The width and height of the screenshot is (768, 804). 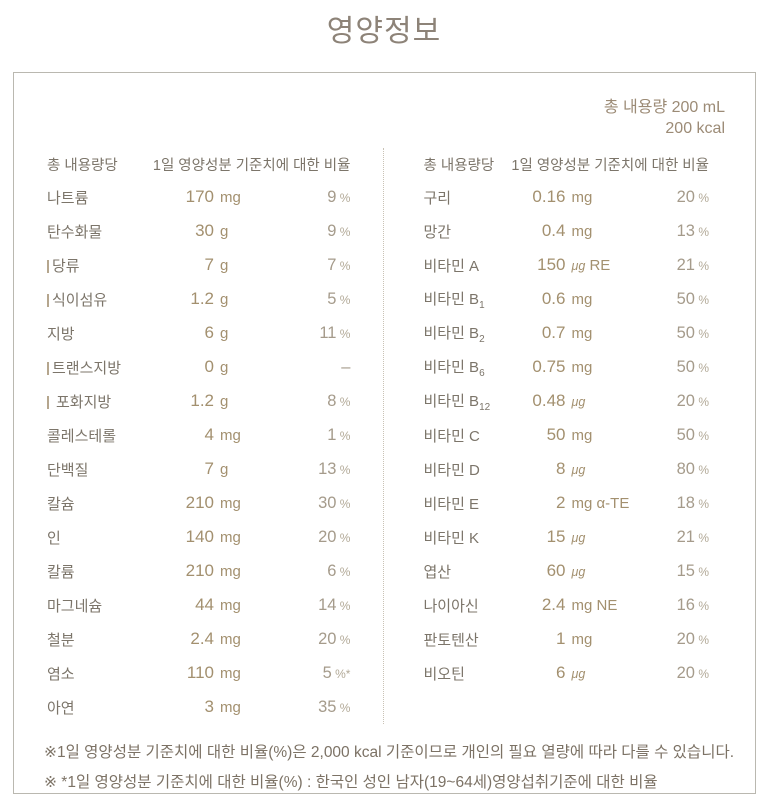 What do you see at coordinates (454, 368) in the screenshot?
I see `nutrient-label: 비타민 B6` at bounding box center [454, 368].